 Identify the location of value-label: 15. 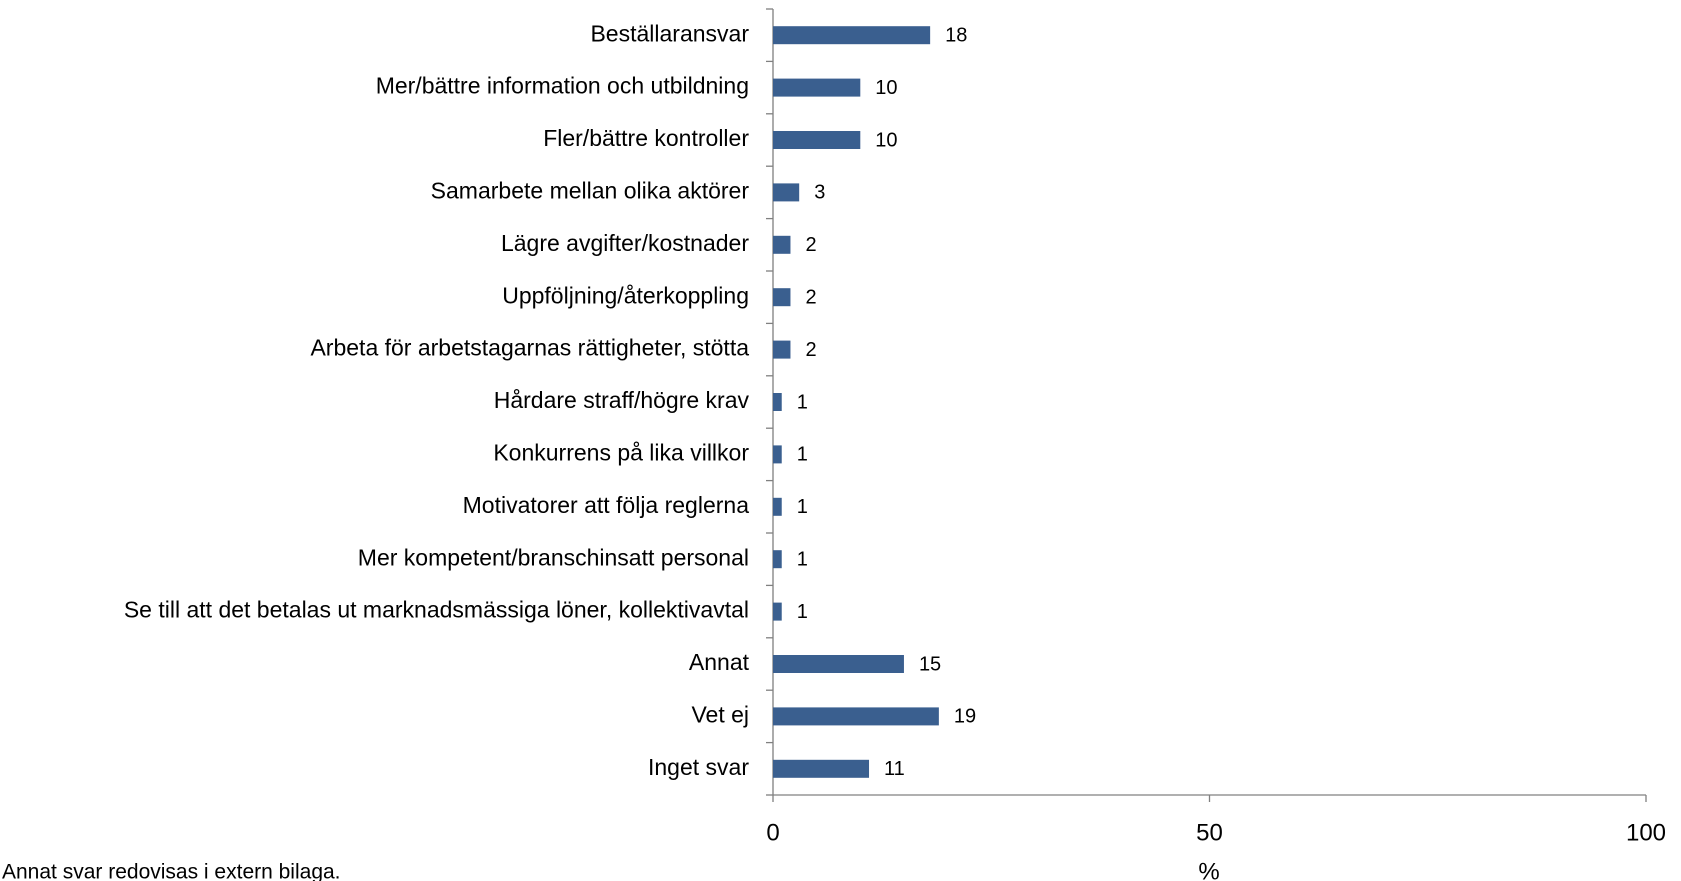
(930, 664).